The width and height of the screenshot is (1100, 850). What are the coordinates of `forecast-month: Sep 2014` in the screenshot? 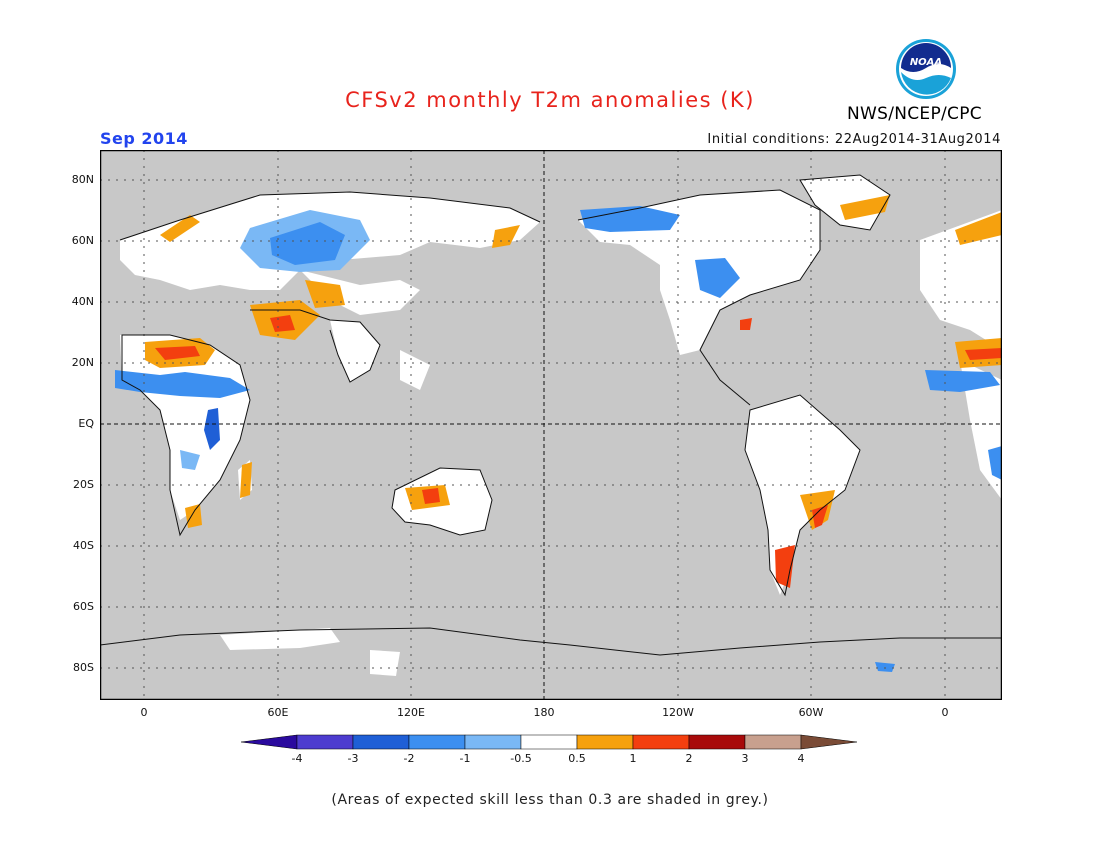 It's located at (144, 138).